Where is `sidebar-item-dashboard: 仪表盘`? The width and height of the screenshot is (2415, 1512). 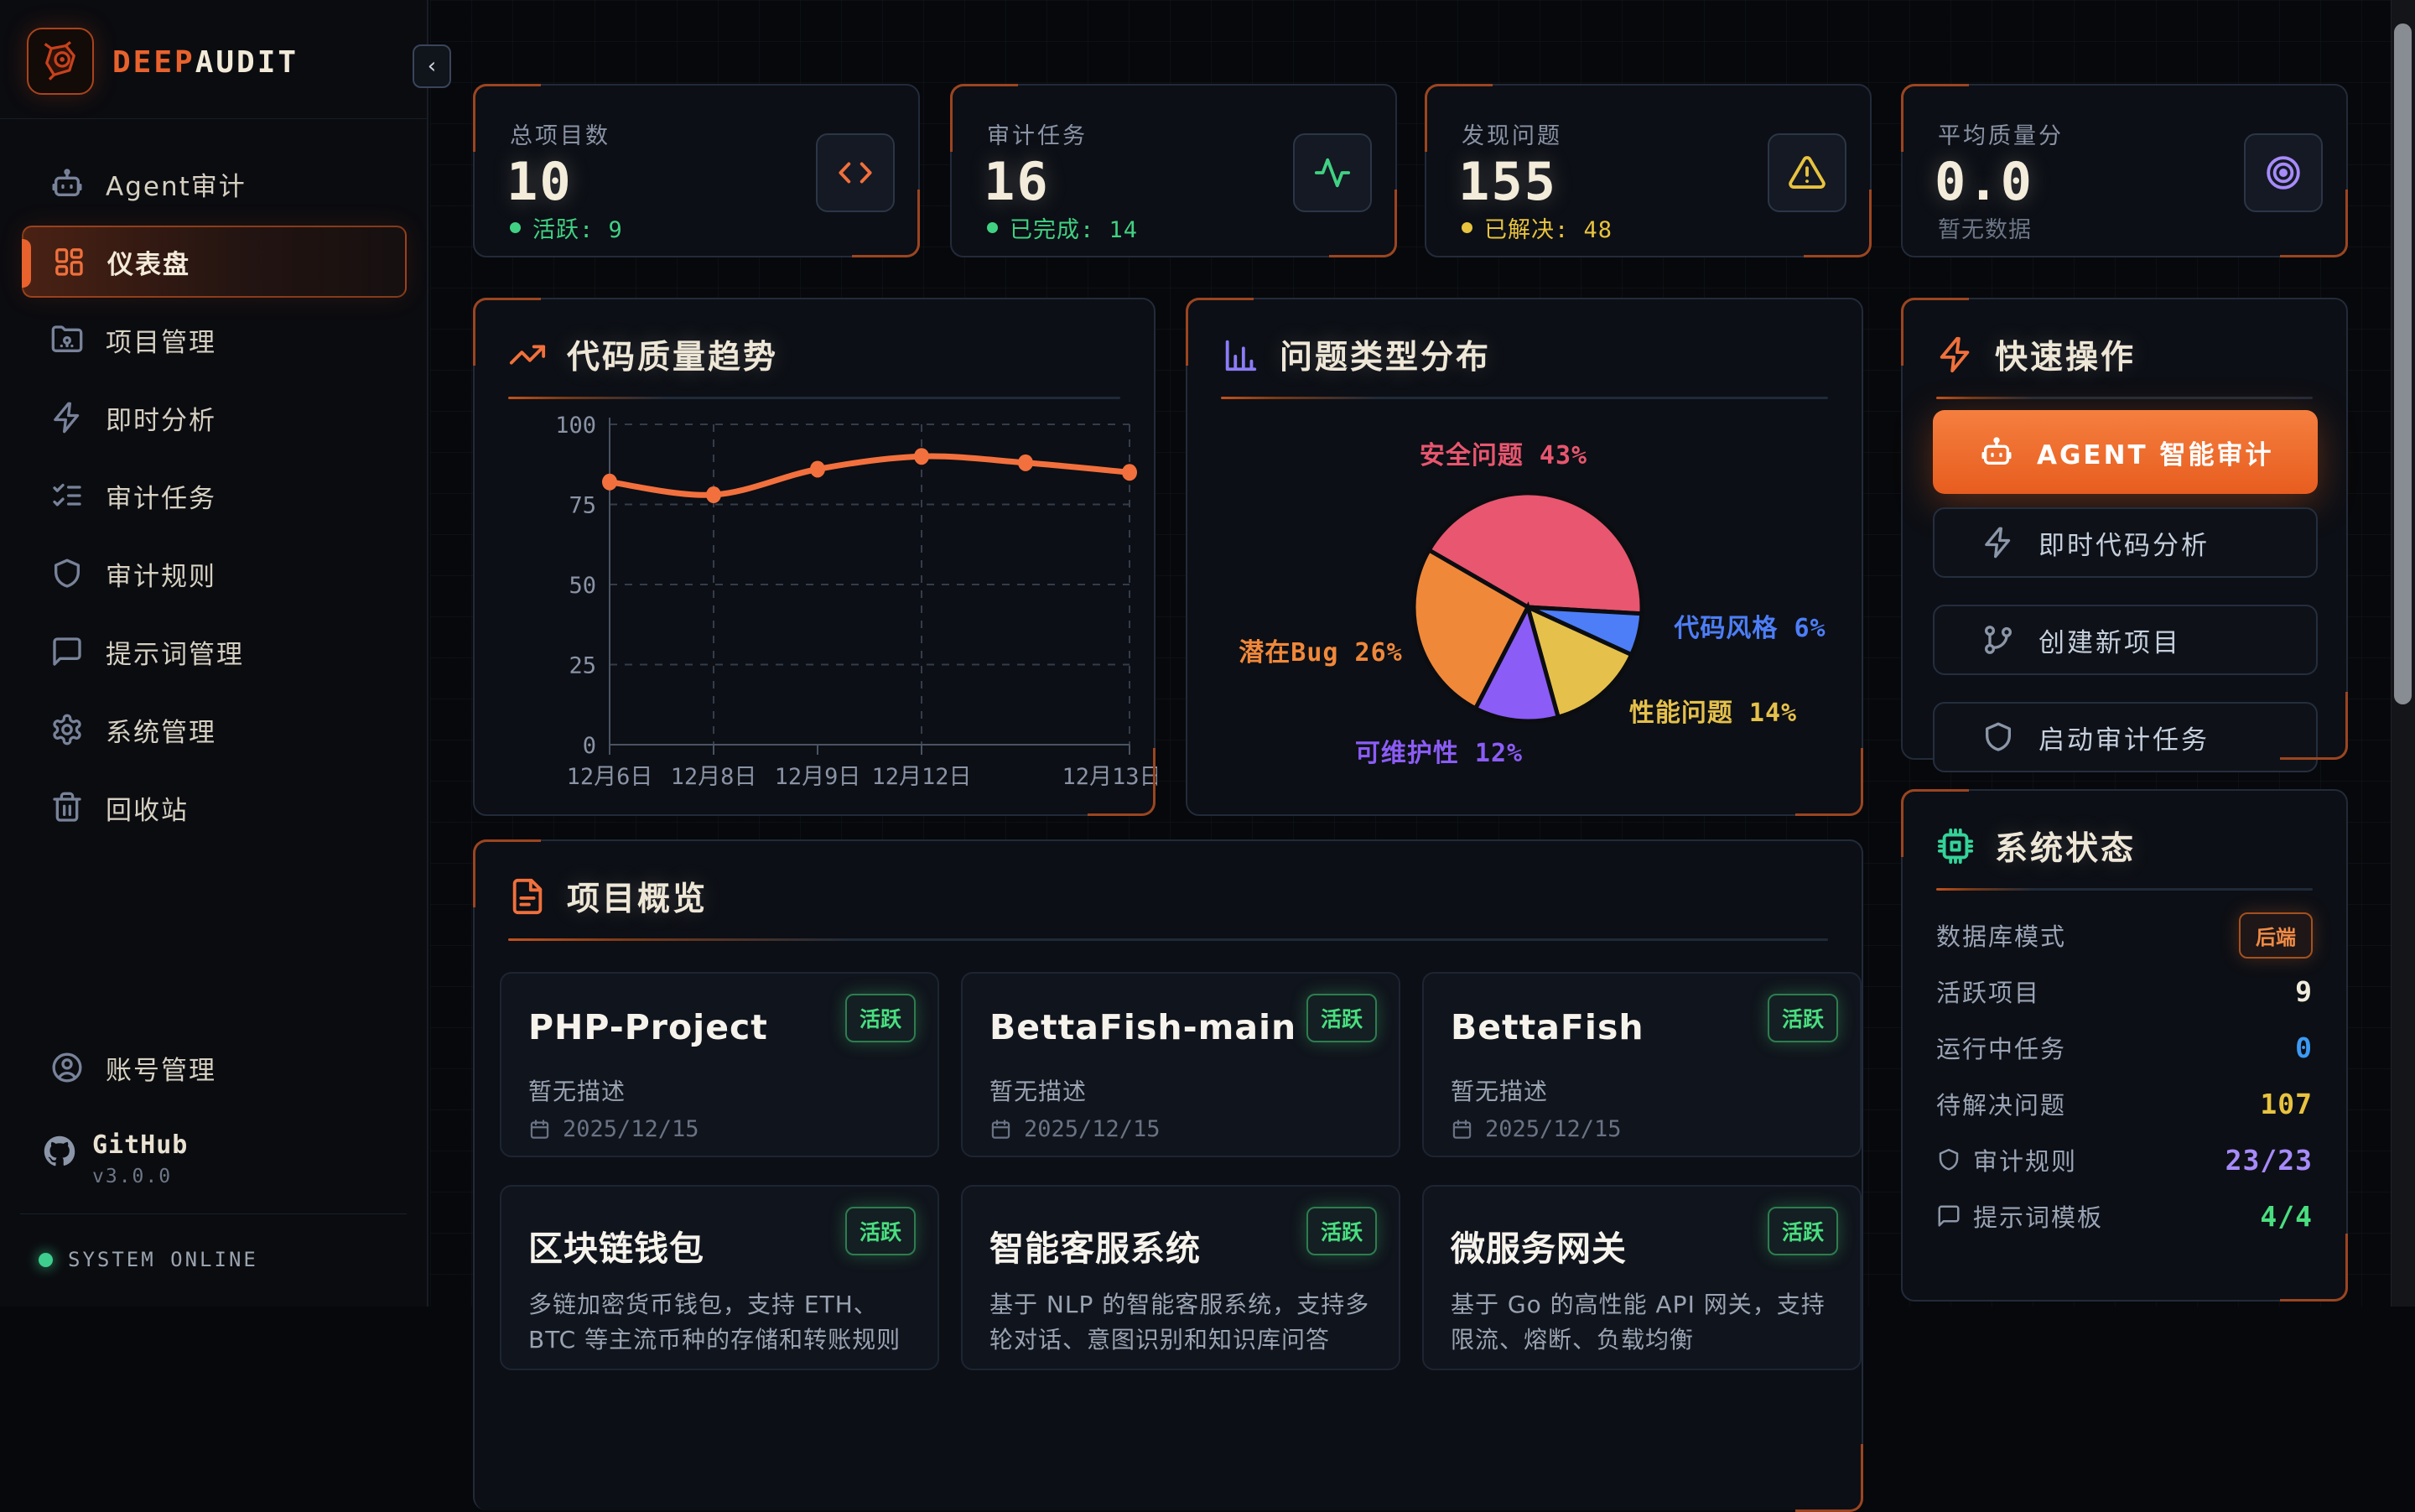
sidebar-item-dashboard: 仪表盘 is located at coordinates (214, 262).